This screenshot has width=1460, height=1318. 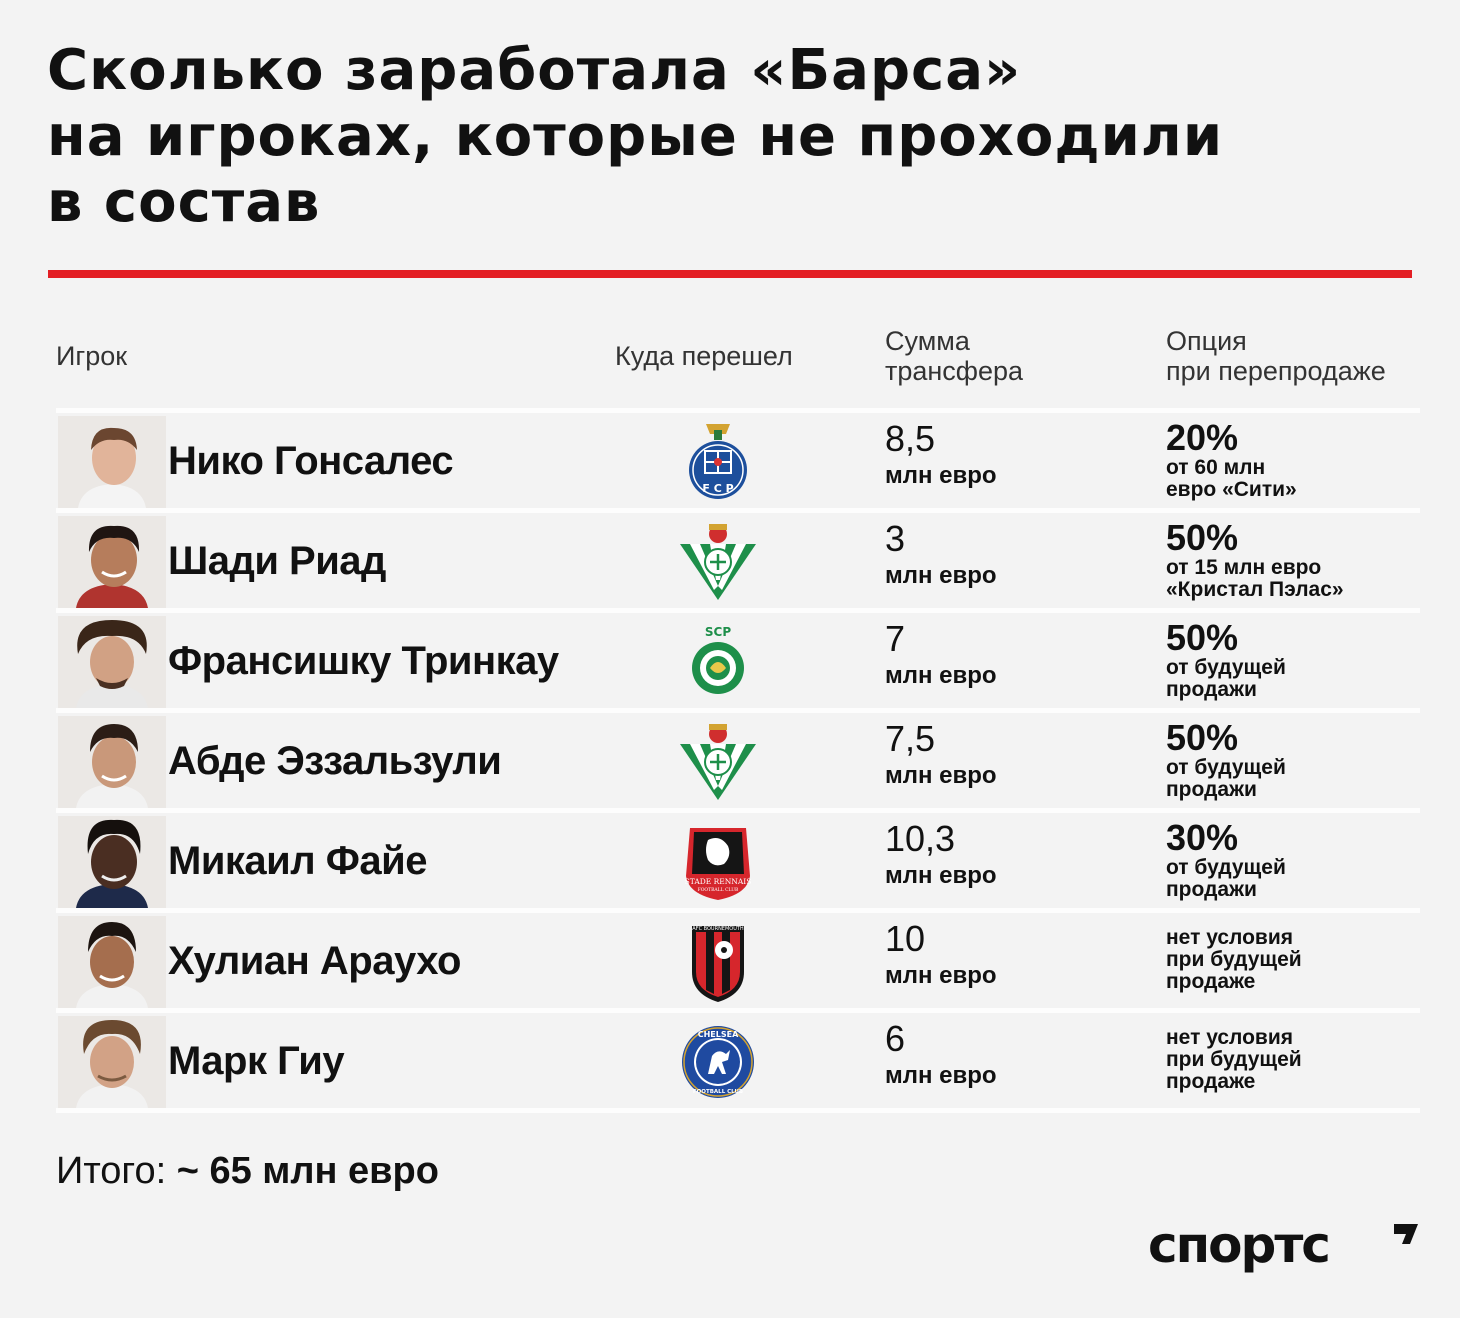 I want to click on player-name: Франсишку Тринкау, so click(x=363, y=661).